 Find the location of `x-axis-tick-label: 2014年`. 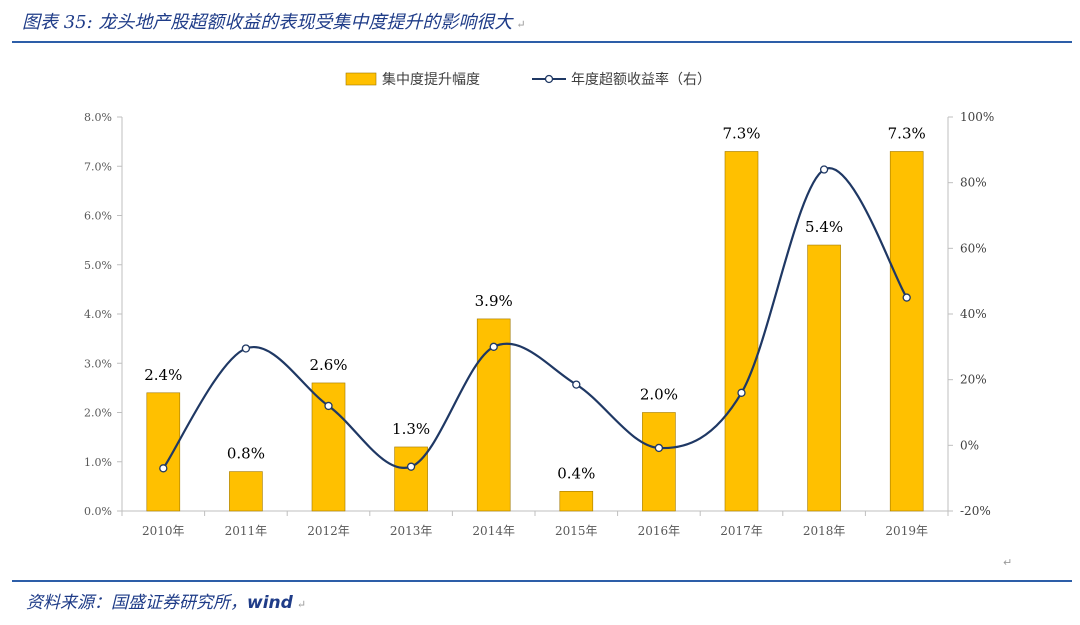

x-axis-tick-label: 2014年 is located at coordinates (493, 531).